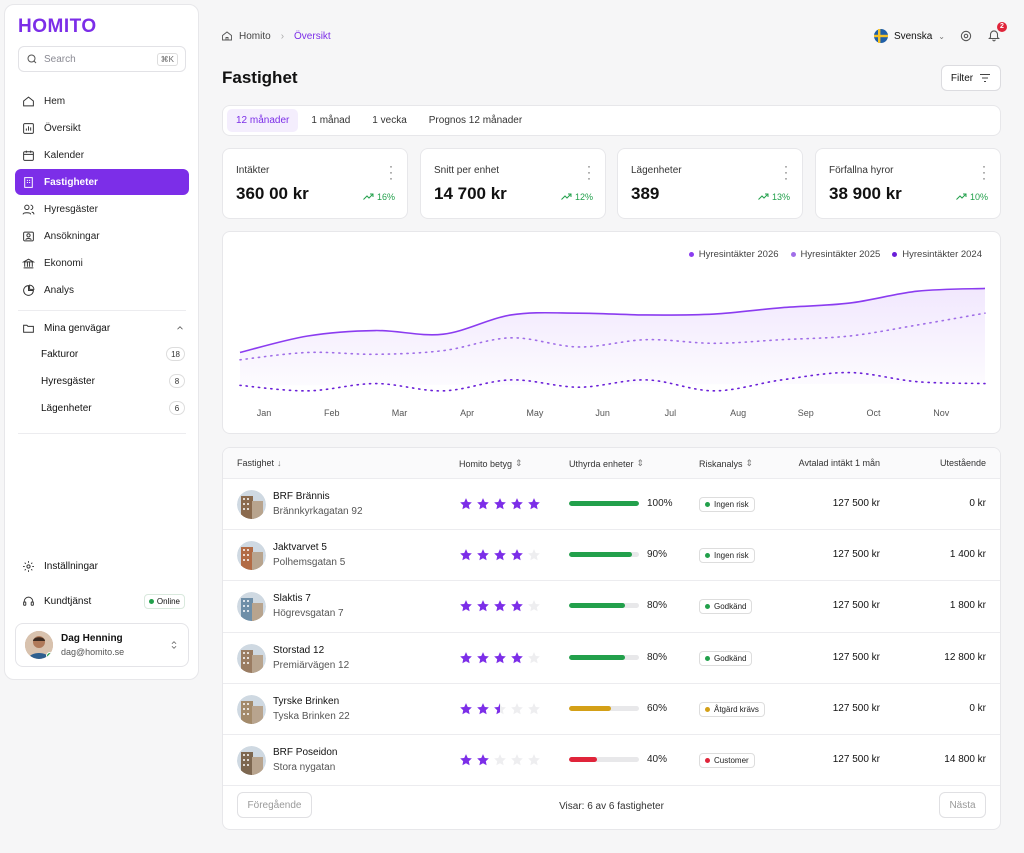 The width and height of the screenshot is (1024, 853). Describe the element at coordinates (102, 182) in the screenshot. I see `sidebar-item-fastigheter: Fastigheter` at that location.